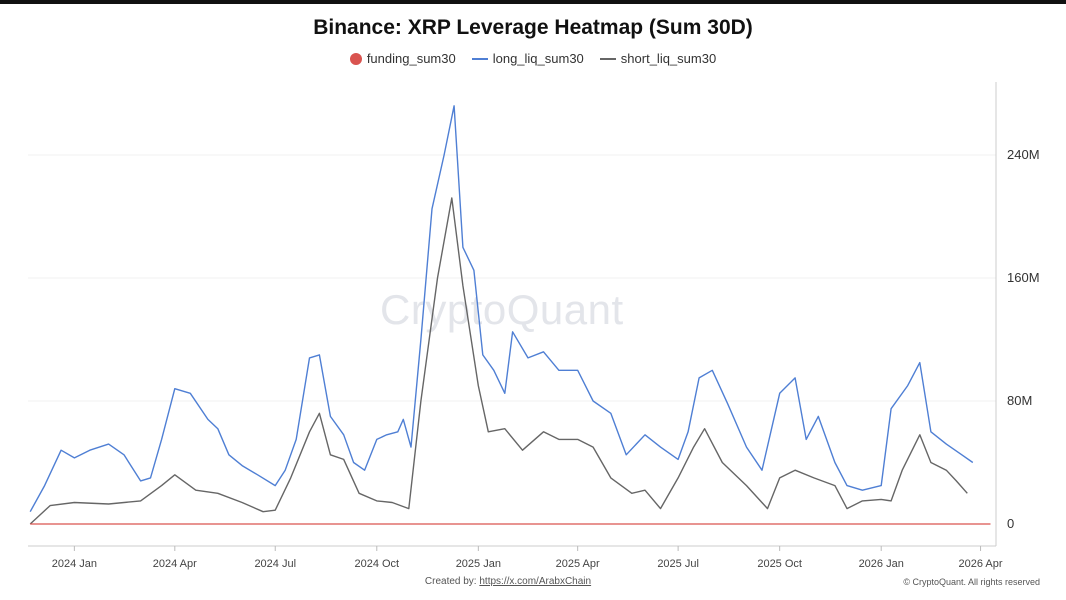  I want to click on footer-created-label: Created by:, so click(450, 581).